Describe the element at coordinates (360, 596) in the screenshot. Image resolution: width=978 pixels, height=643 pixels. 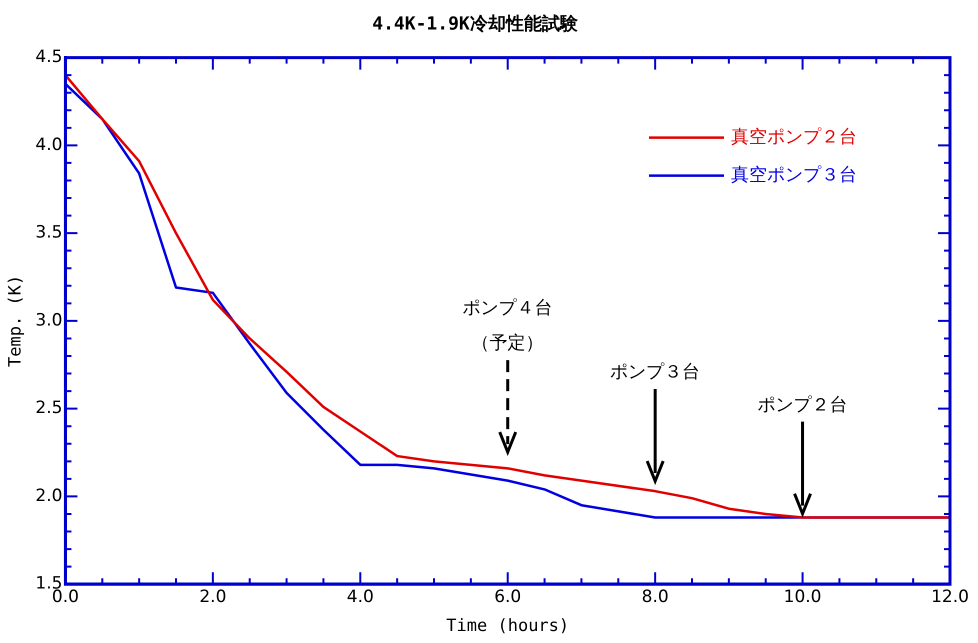
I see `x-tick-label: 4.0` at that location.